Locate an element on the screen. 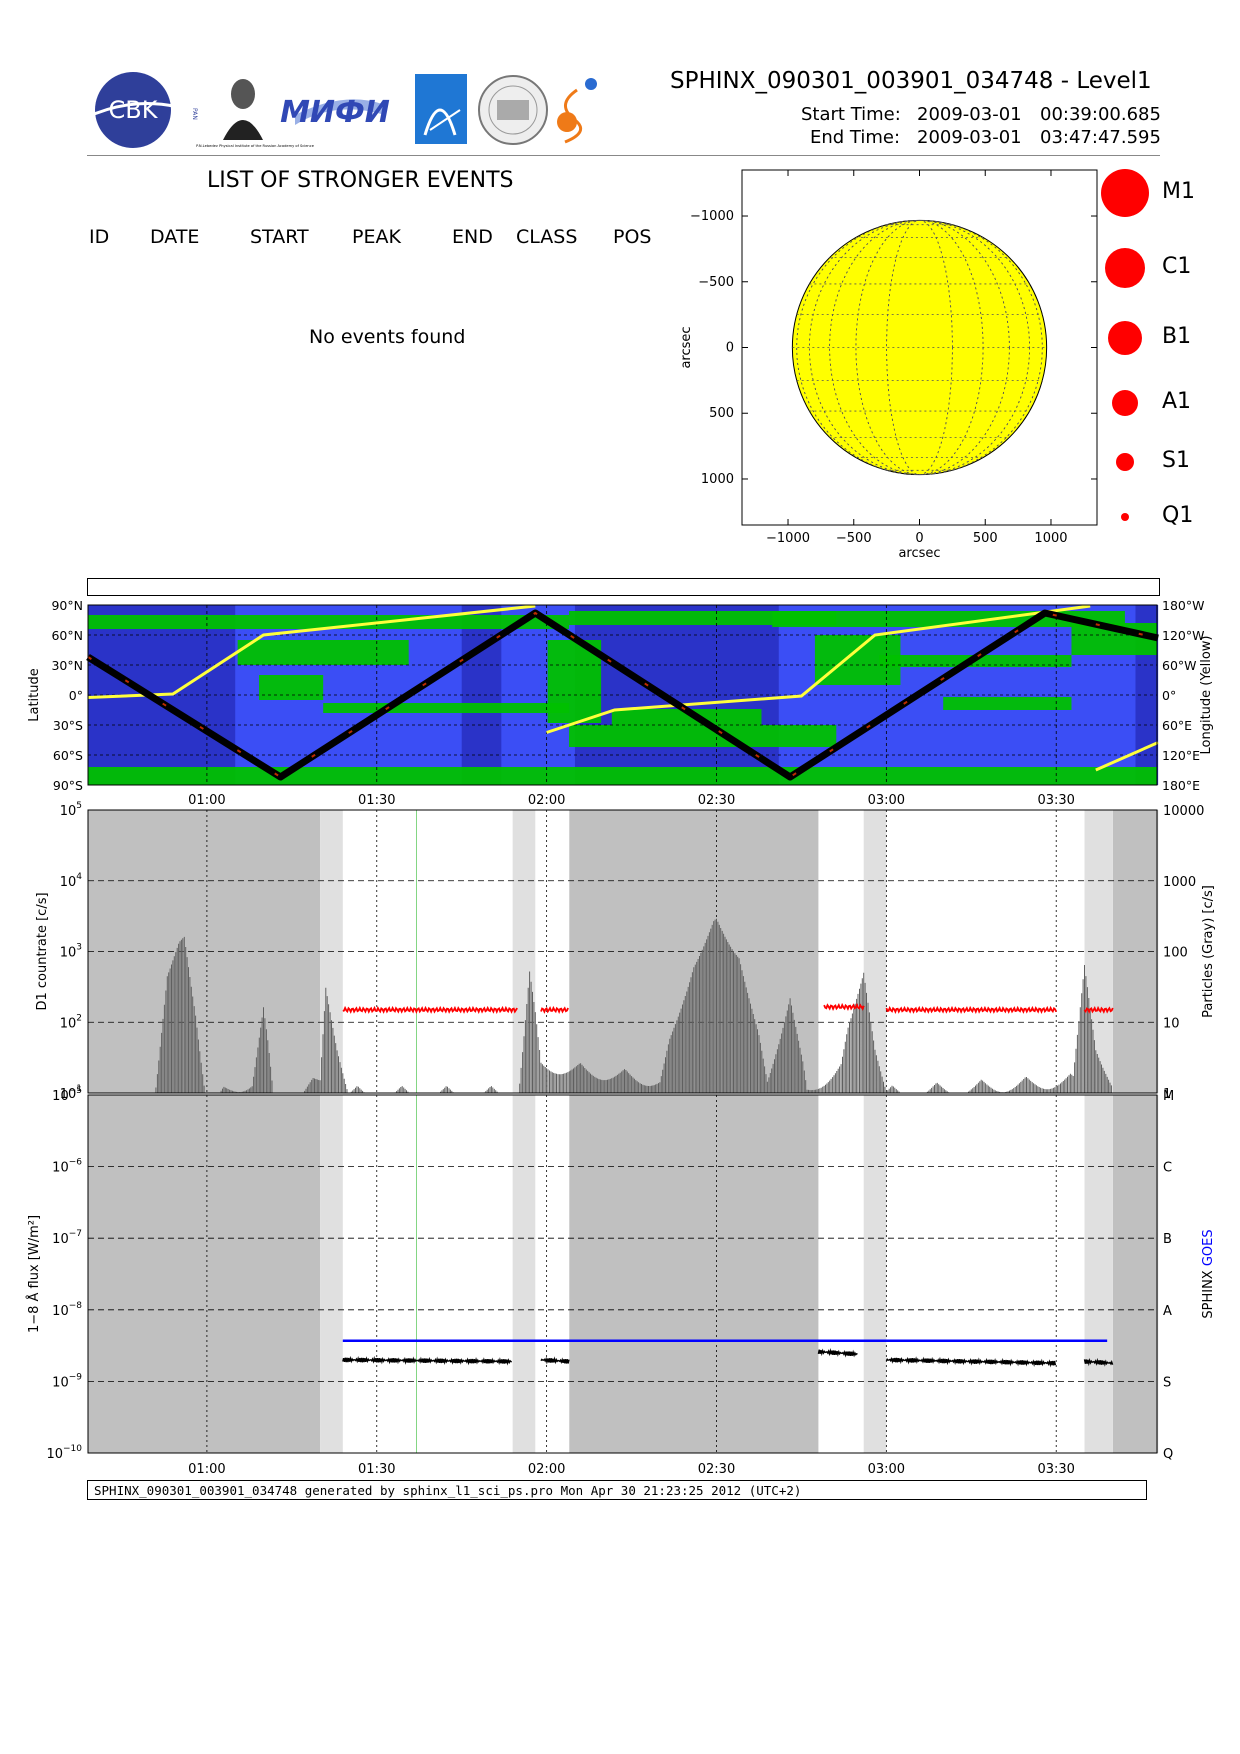 The image size is (1240, 1754). lon-tick-label: 120°W is located at coordinates (1183, 635).